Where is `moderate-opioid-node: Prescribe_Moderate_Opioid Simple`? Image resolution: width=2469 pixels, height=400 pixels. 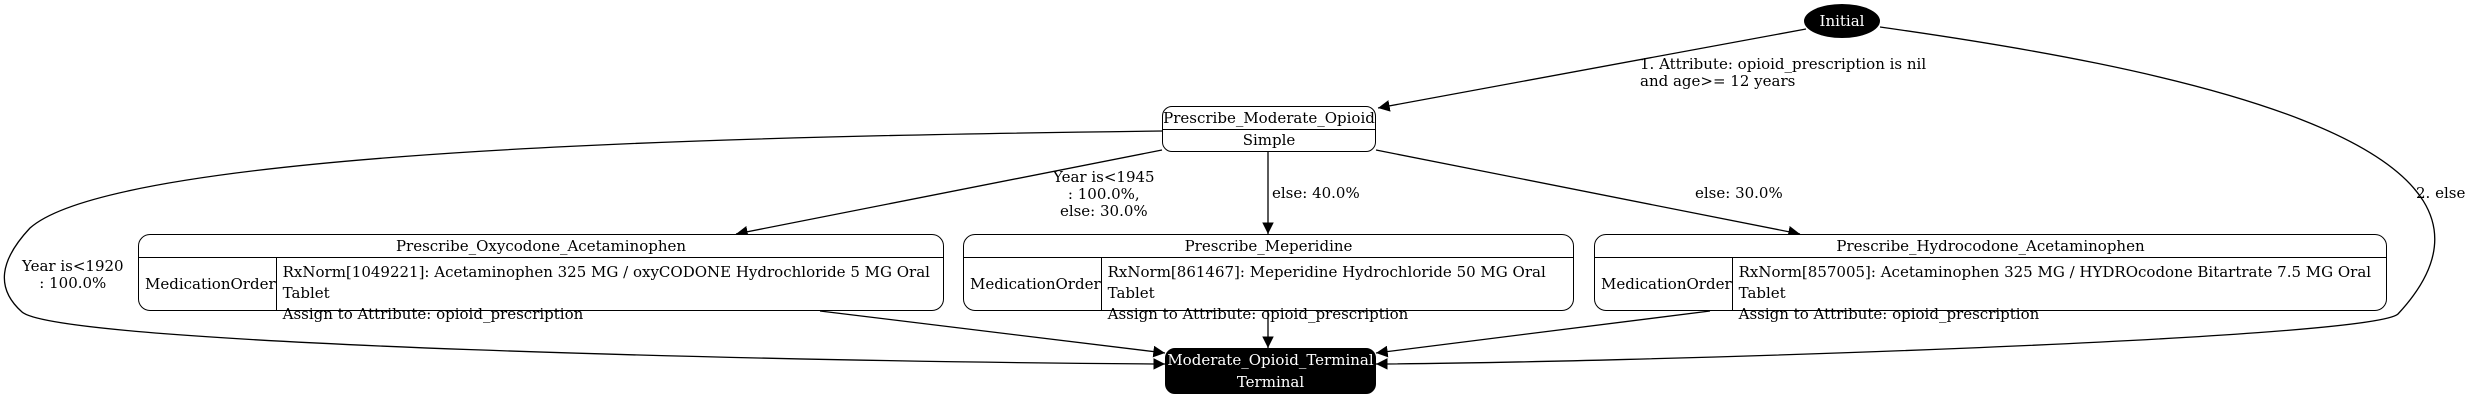
moderate-opioid-node: Prescribe_Moderate_Opioid Simple is located at coordinates (1269, 129).